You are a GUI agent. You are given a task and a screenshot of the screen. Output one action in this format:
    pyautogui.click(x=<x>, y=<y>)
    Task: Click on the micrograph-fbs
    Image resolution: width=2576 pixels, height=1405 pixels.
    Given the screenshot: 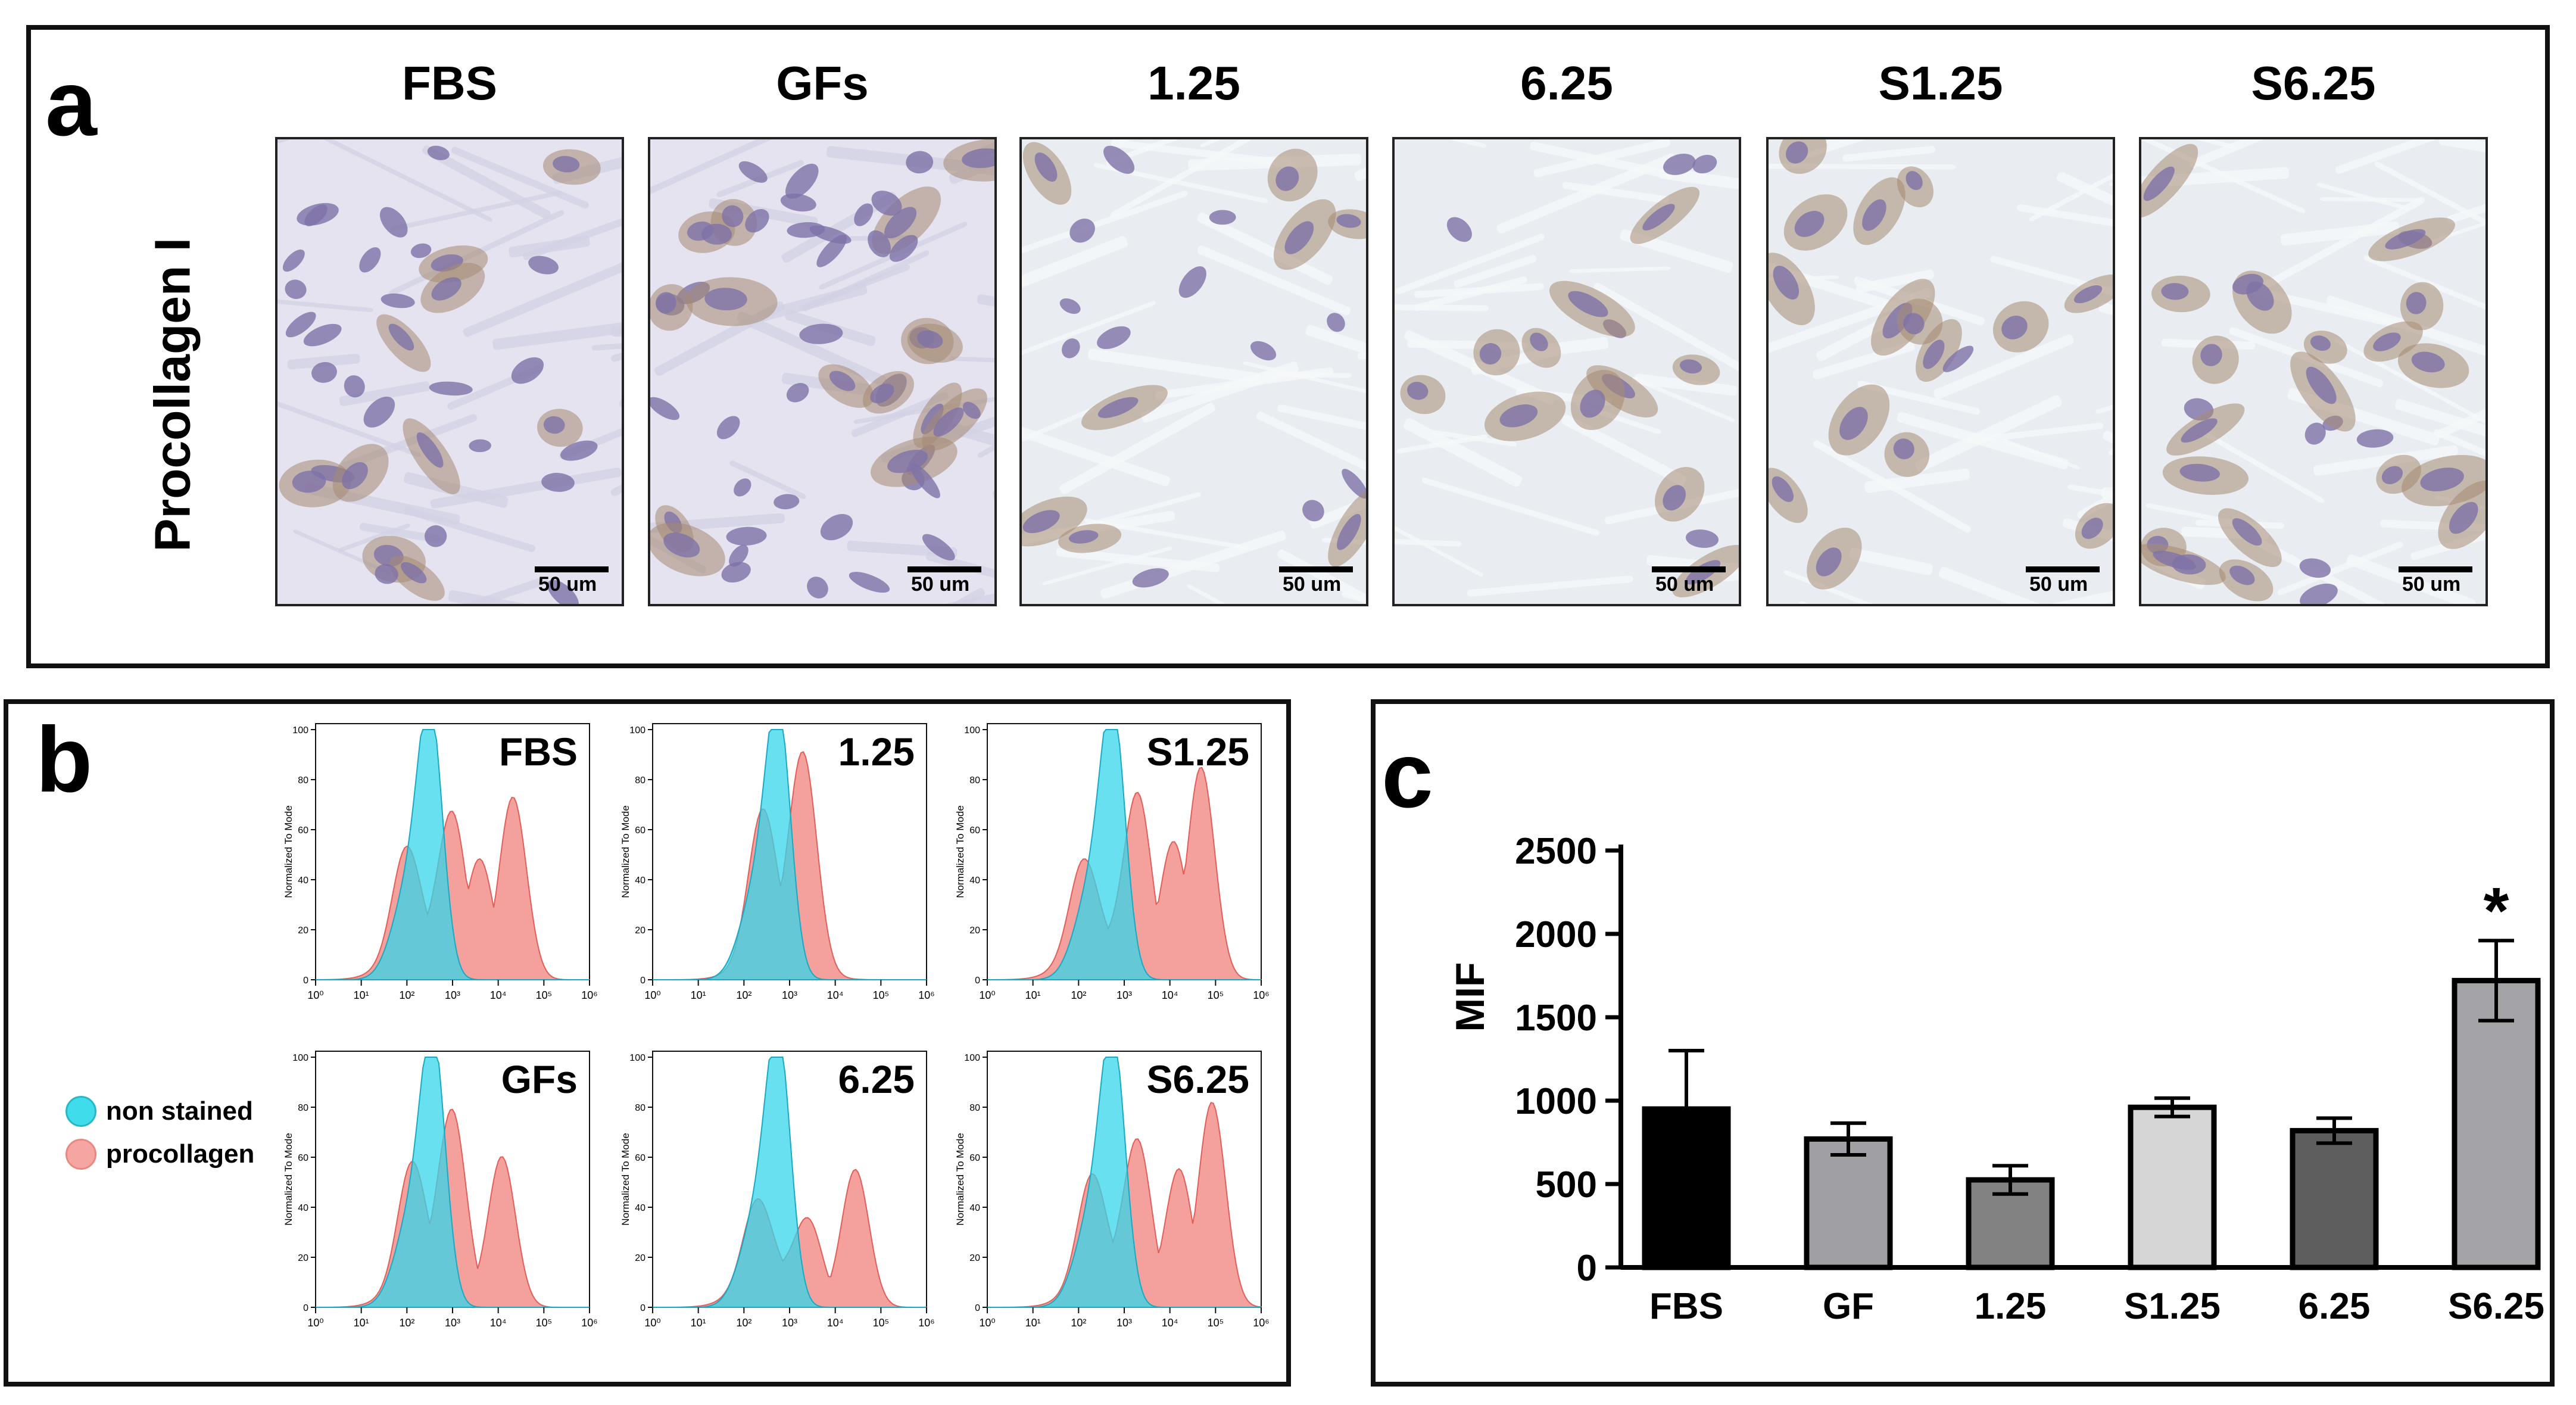 What is the action you would take?
    pyautogui.click(x=450, y=371)
    